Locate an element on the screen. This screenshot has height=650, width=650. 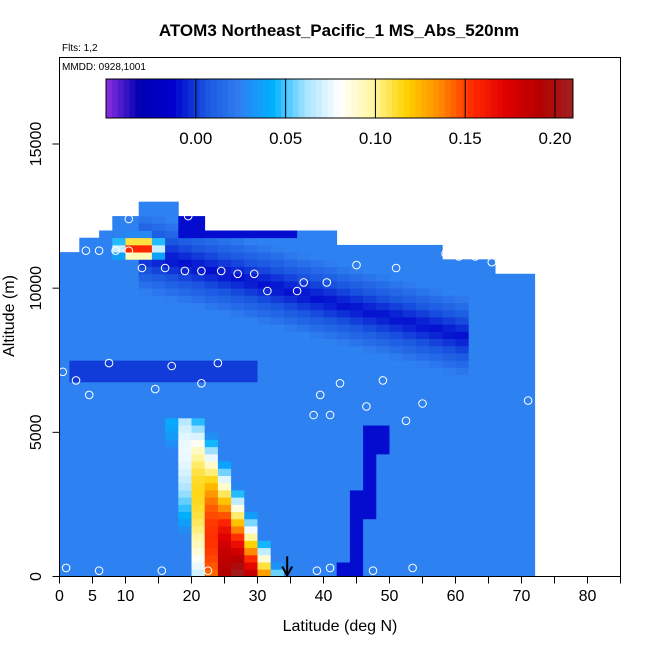
x-tick-label: 70 is located at coordinates (522, 596).